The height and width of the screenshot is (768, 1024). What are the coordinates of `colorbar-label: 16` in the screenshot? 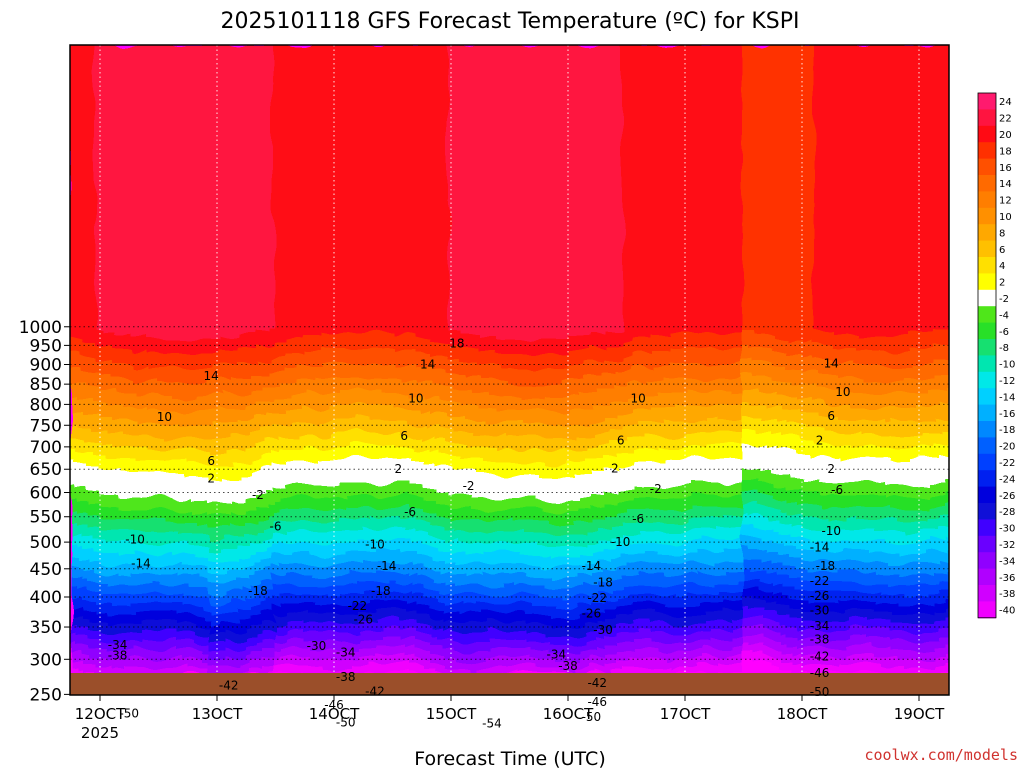 It's located at (1005, 168).